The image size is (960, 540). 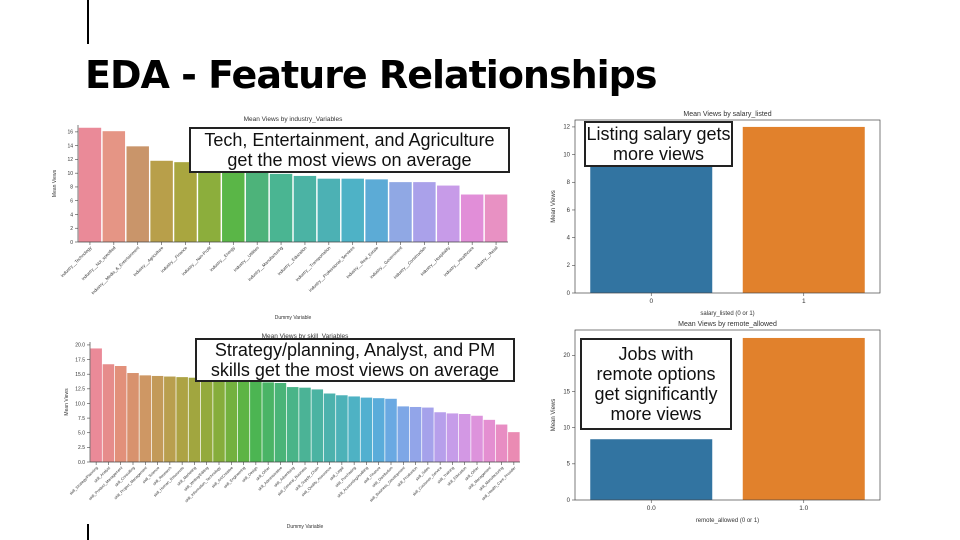 What do you see at coordinates (70, 133) in the screenshot?
I see `y-tick-label: 16` at bounding box center [70, 133].